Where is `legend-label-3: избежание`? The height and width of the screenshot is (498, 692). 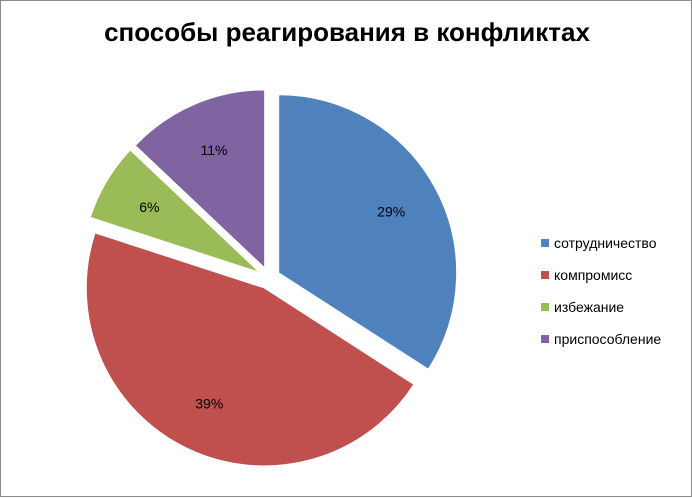 legend-label-3: избежание is located at coordinates (589, 307).